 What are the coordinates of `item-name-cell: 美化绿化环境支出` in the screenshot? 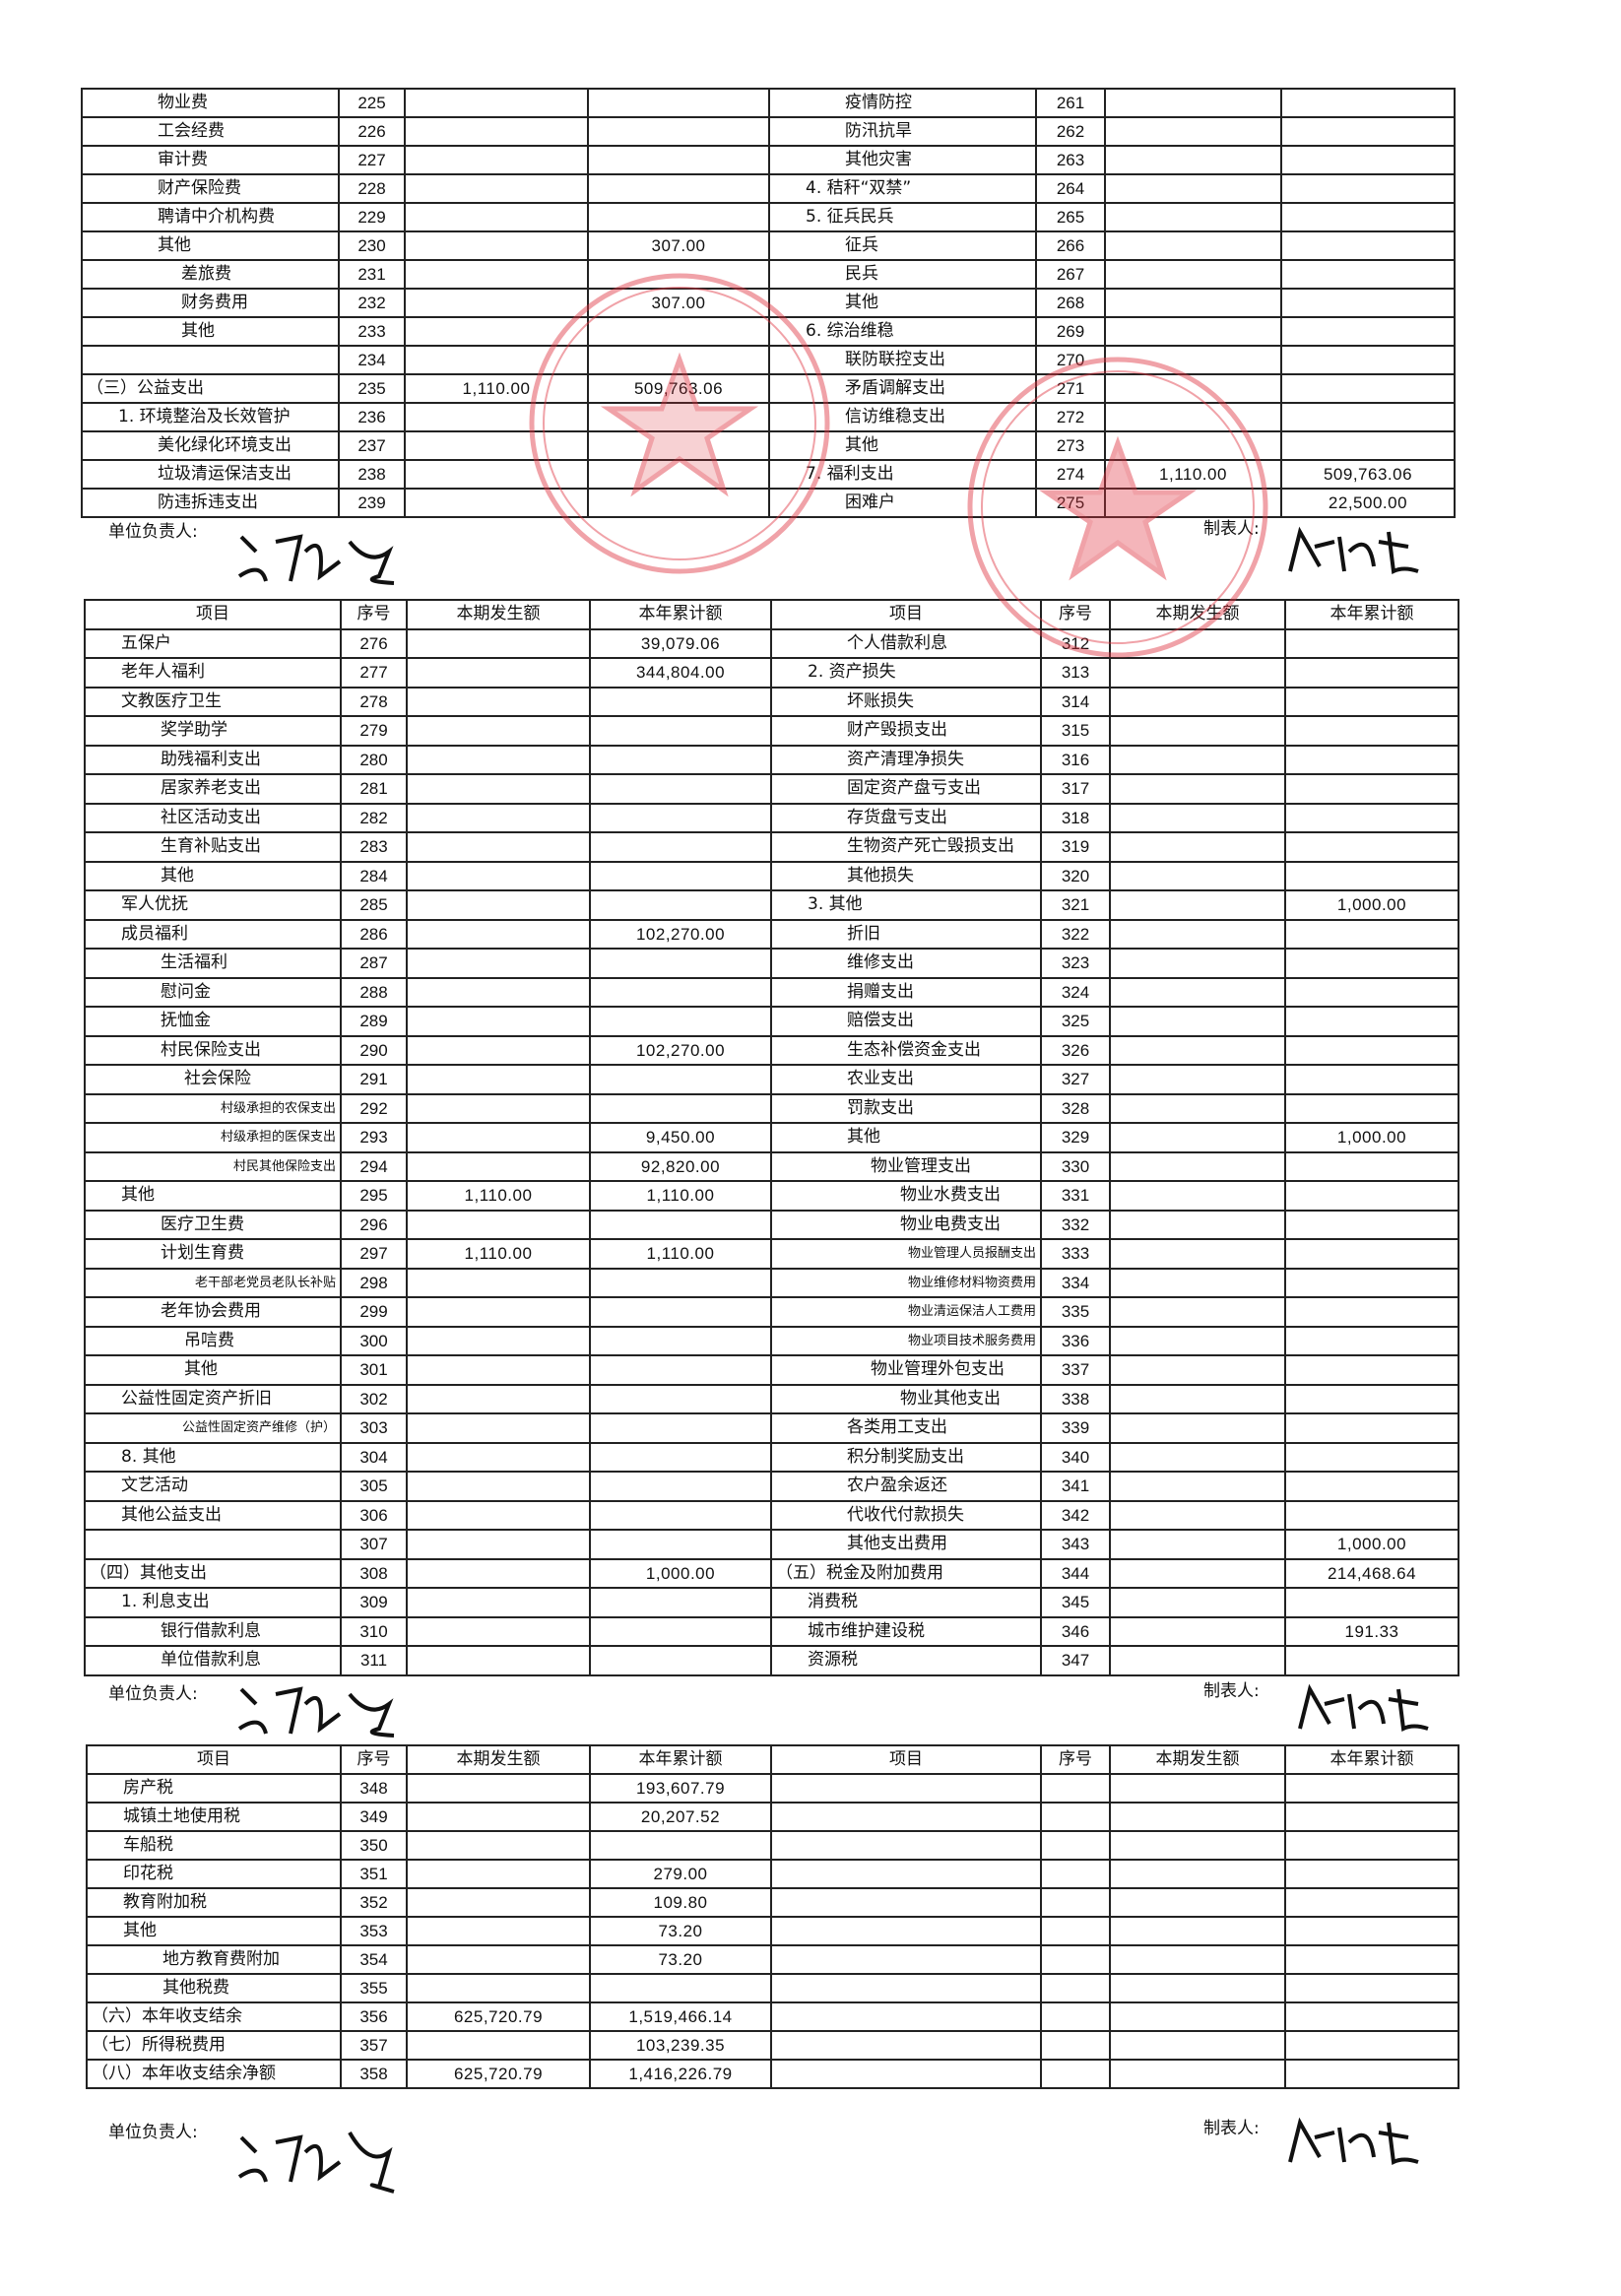 It's located at (211, 445).